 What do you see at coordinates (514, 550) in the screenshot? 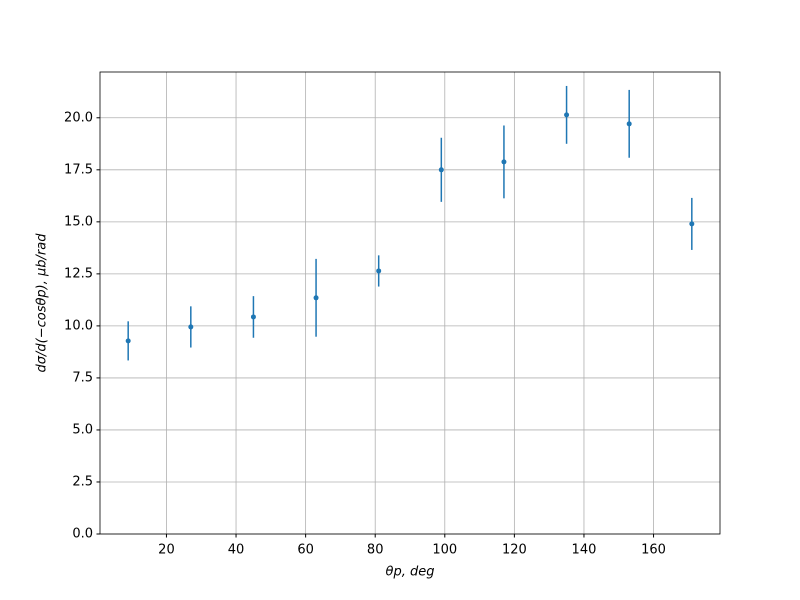
I see `x-tick-label: 120` at bounding box center [514, 550].